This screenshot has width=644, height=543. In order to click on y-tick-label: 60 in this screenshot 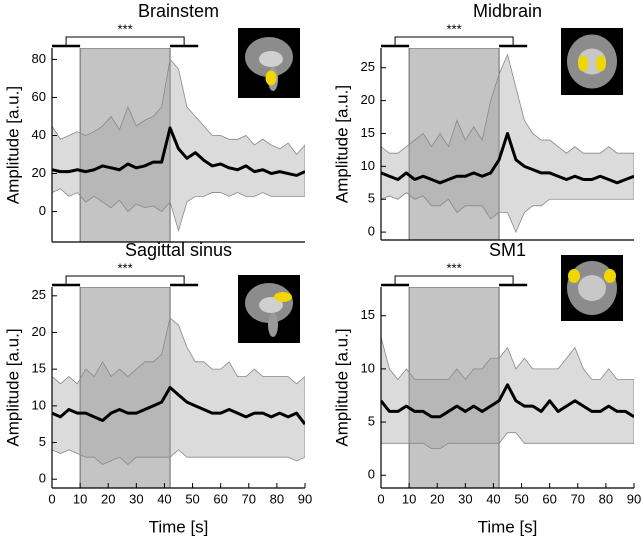, I will do `click(39, 96)`.